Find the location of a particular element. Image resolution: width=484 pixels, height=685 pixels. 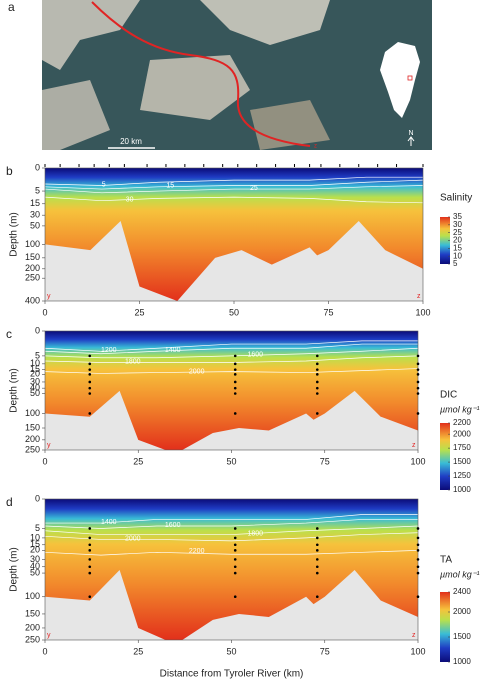

north-label: N is located at coordinates (410, 133).